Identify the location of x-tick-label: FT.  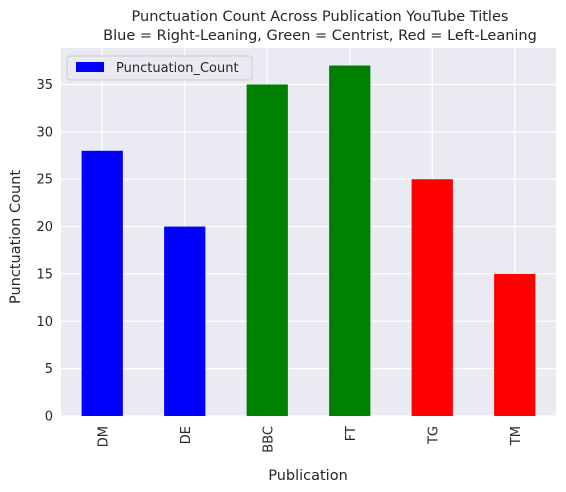
(351, 433).